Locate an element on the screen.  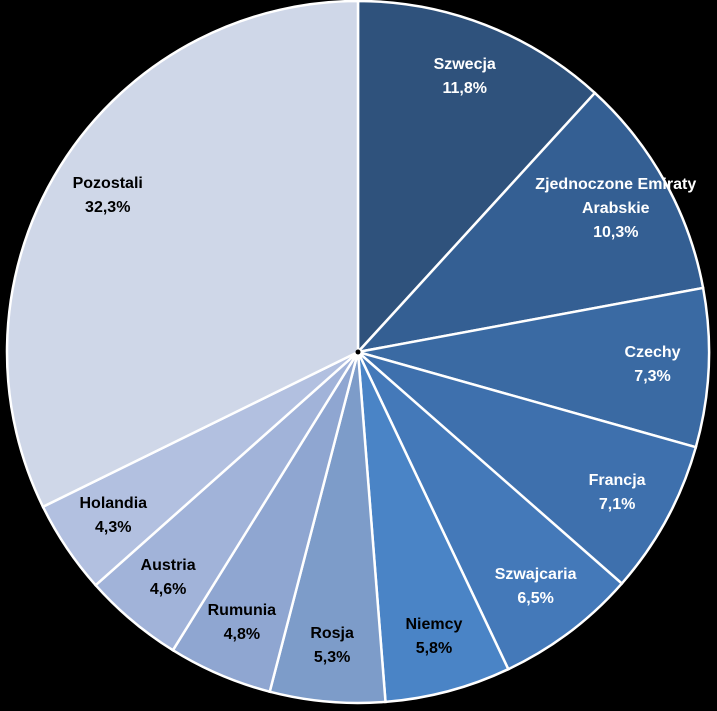
category-label: Czechy is located at coordinates (652, 353).